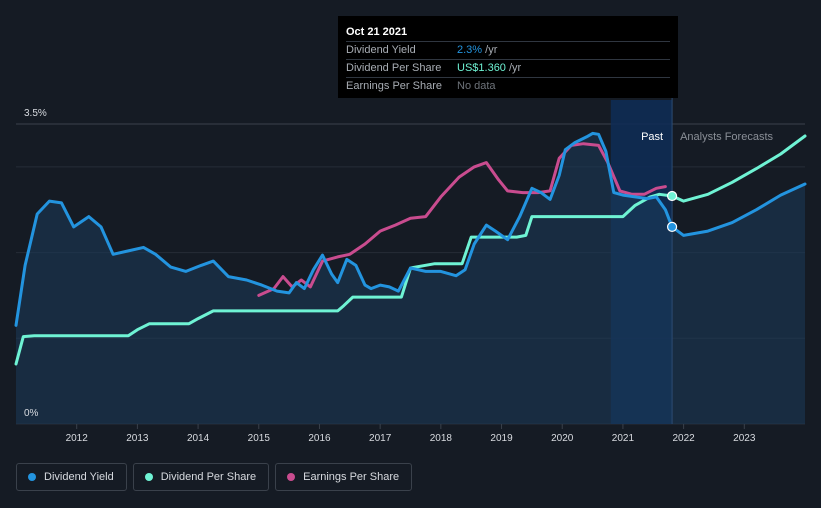  Describe the element at coordinates (77, 438) in the screenshot. I see `x-tick-label: 2012` at that location.